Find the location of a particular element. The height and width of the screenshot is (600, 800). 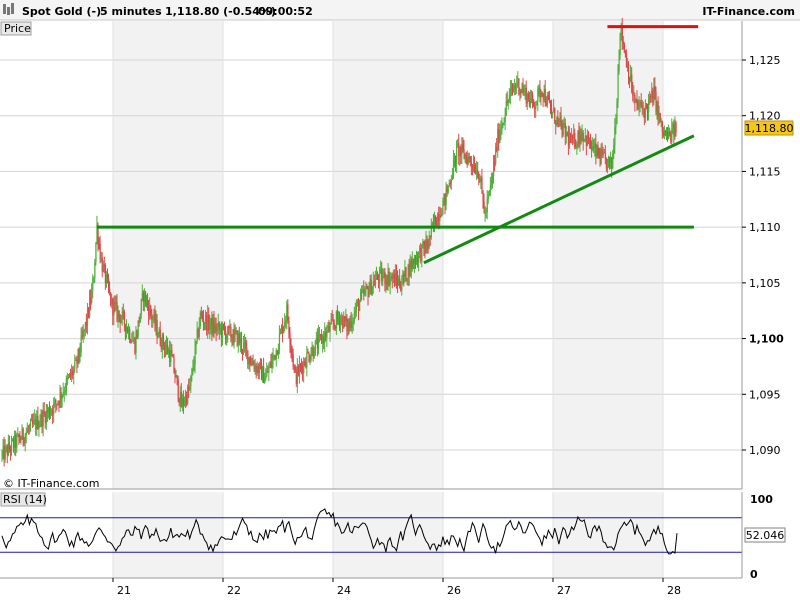

x-tick-label: 21 is located at coordinates (124, 590).